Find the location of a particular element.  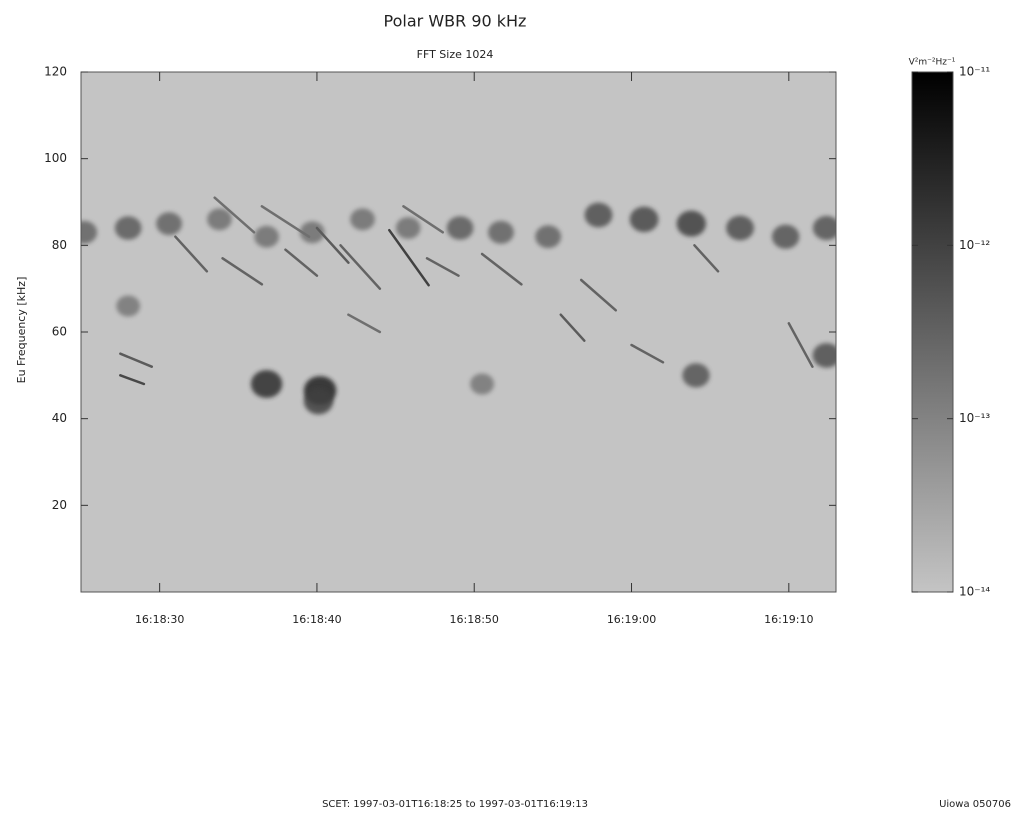

colorbar-label: V²m⁻²Hz⁻¹ is located at coordinates (932, 63).